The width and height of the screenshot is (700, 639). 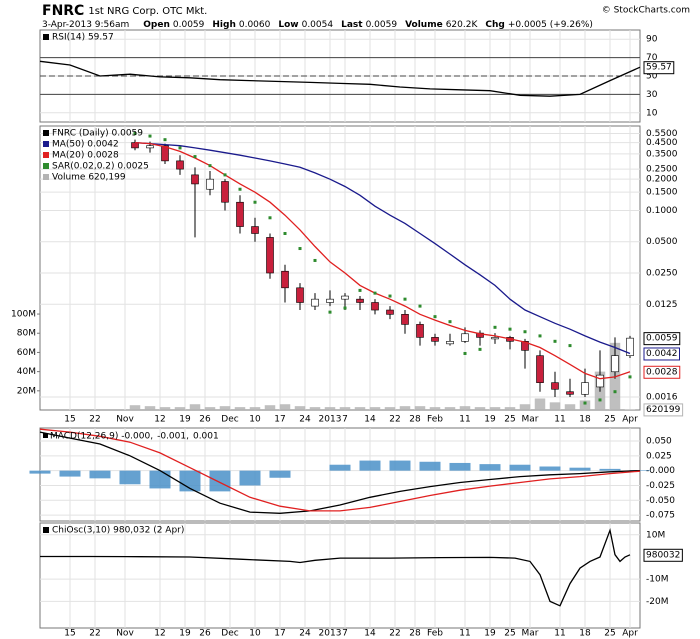 What do you see at coordinates (494, 25) in the screenshot?
I see `quote-label: Chg` at bounding box center [494, 25].